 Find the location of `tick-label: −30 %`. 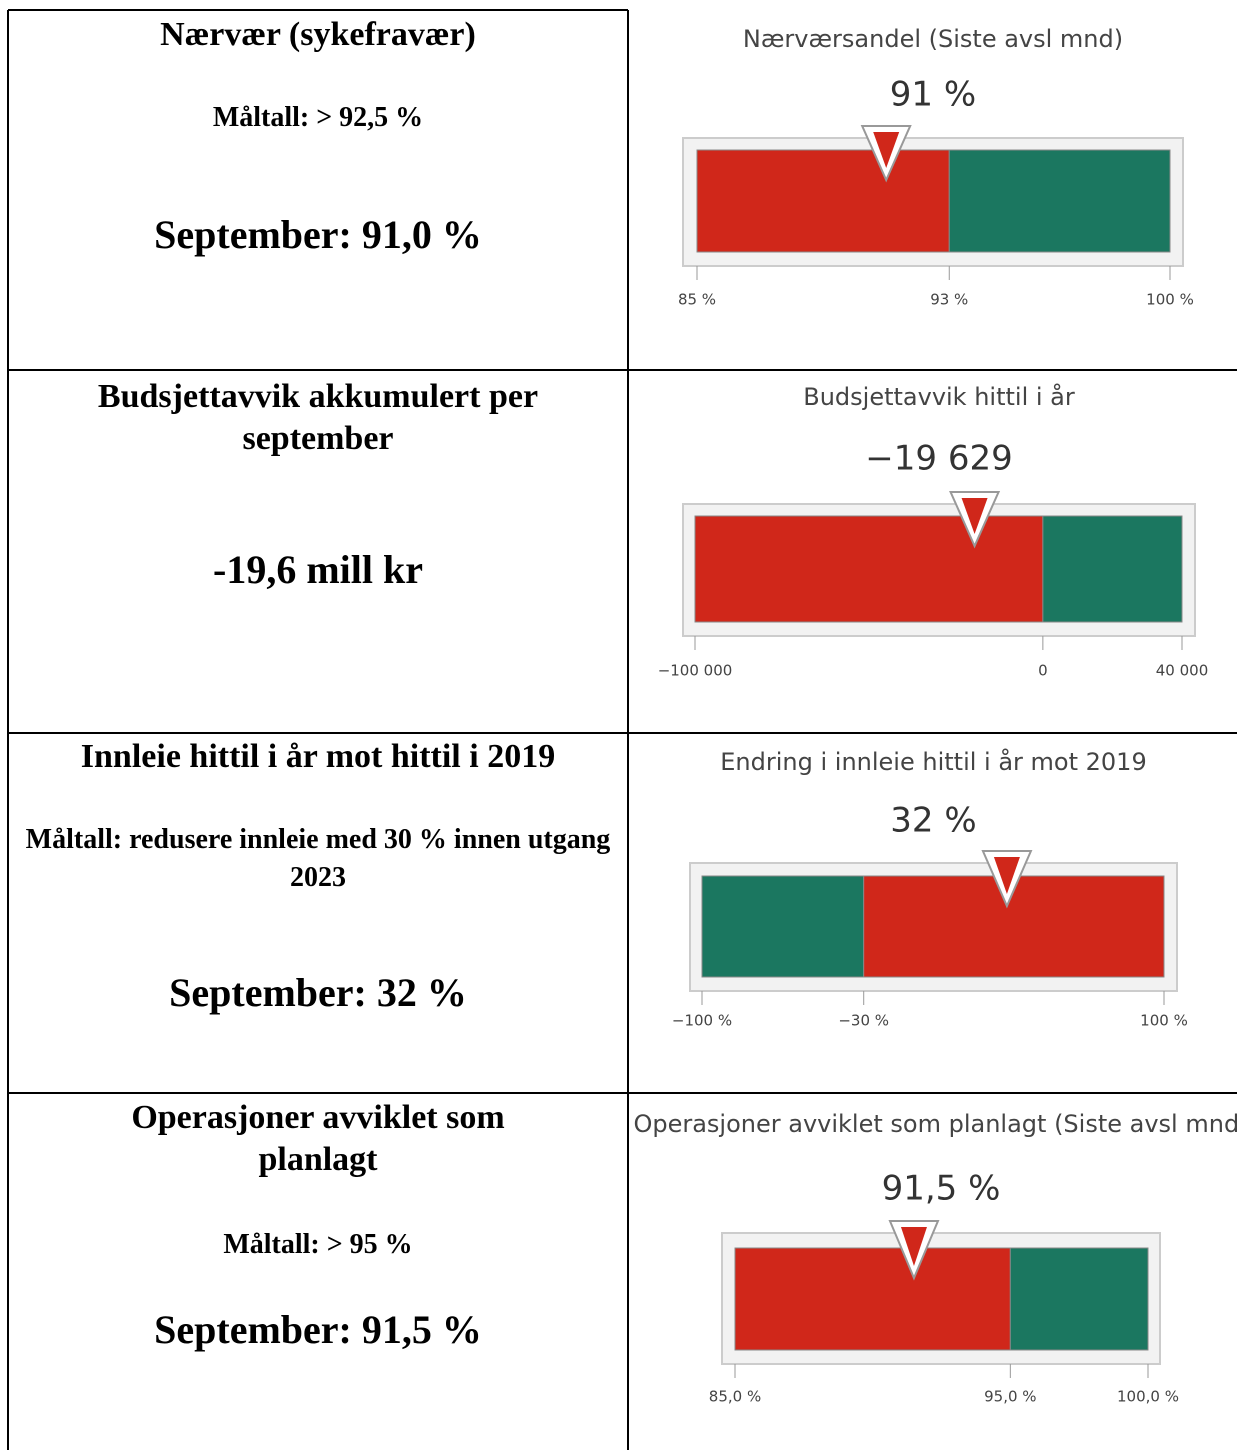

tick-label: −30 % is located at coordinates (863, 1021).